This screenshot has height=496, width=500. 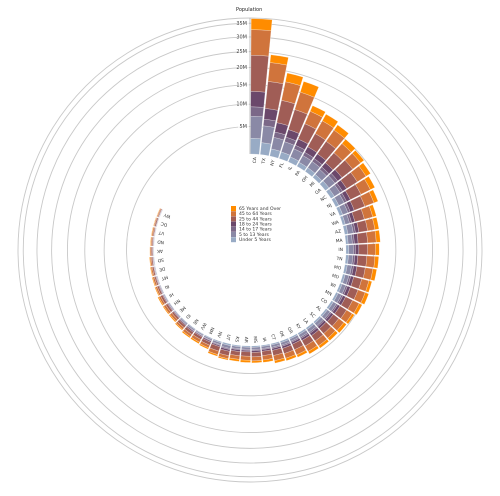 What do you see at coordinates (211, 330) in the screenshot?
I see `state-label: NM` at bounding box center [211, 330].